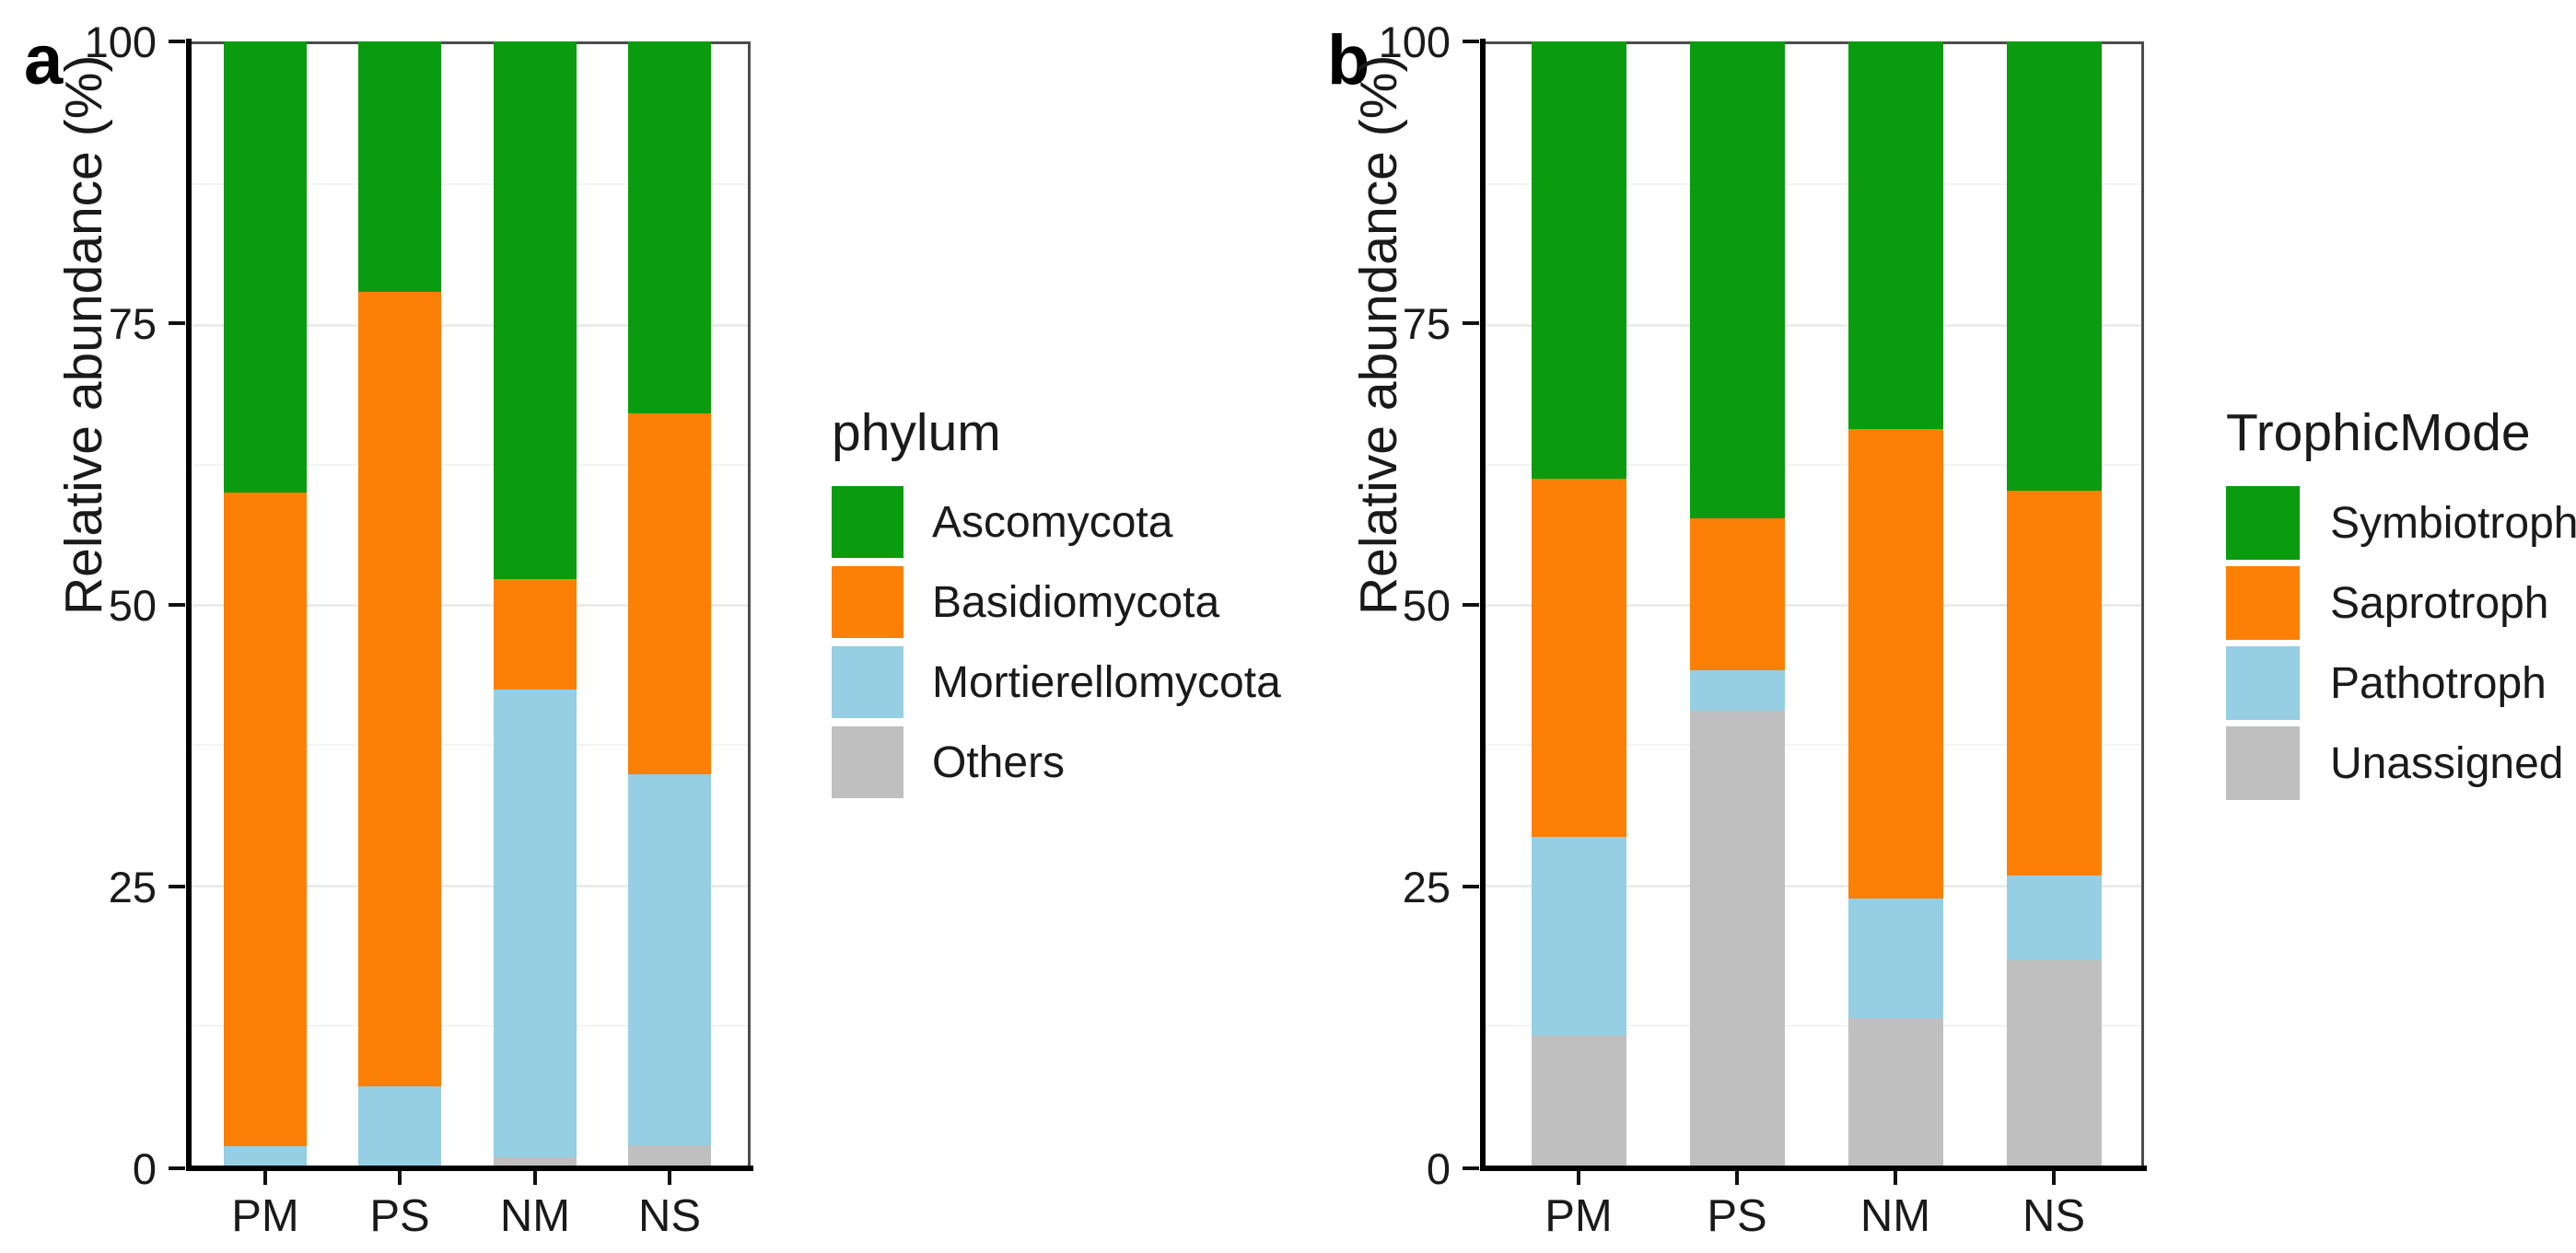 The height and width of the screenshot is (1253, 2576). What do you see at coordinates (1052, 522) in the screenshot?
I see `legend-label: Ascomycota` at bounding box center [1052, 522].